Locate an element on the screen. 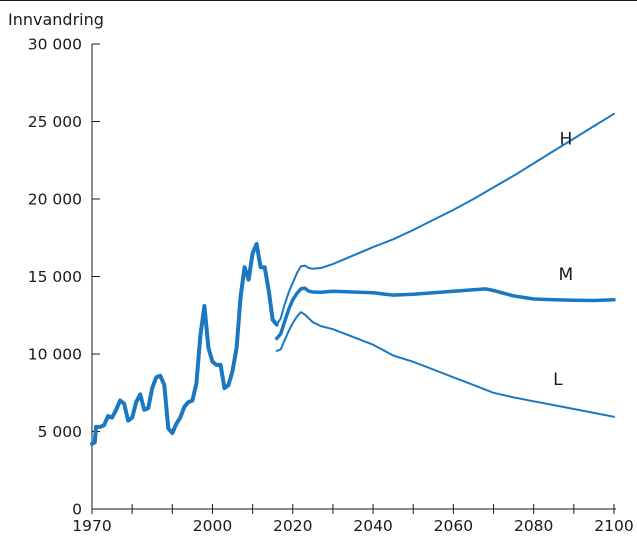 The image size is (637, 545). x-tick-label: 2020 is located at coordinates (292, 526).